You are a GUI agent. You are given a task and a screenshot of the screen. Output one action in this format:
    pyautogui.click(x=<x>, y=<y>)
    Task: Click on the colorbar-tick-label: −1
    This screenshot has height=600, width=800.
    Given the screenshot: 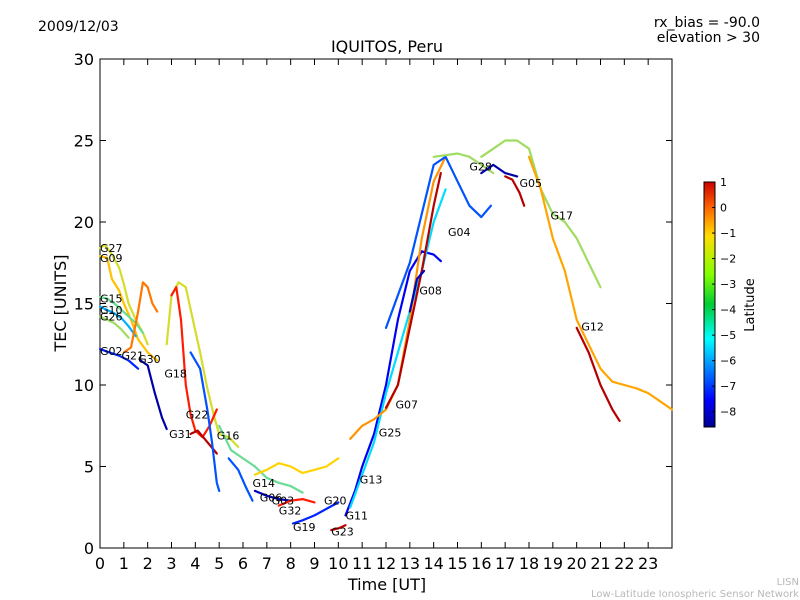 What is the action you would take?
    pyautogui.click(x=728, y=233)
    